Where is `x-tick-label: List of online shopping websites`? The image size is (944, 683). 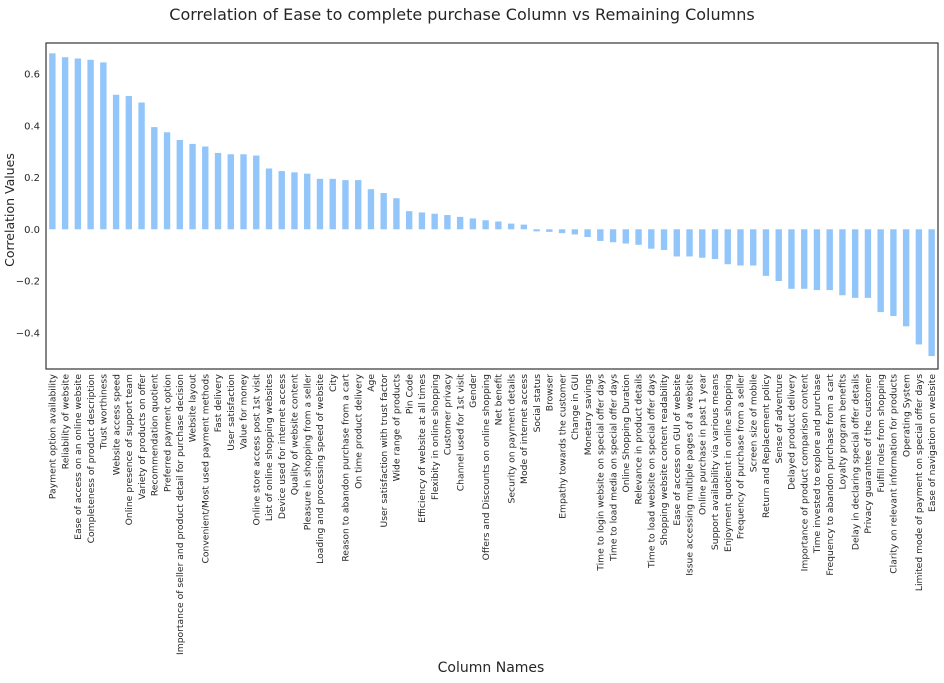
x-tick-label: List of online shopping websites is located at coordinates (269, 447).